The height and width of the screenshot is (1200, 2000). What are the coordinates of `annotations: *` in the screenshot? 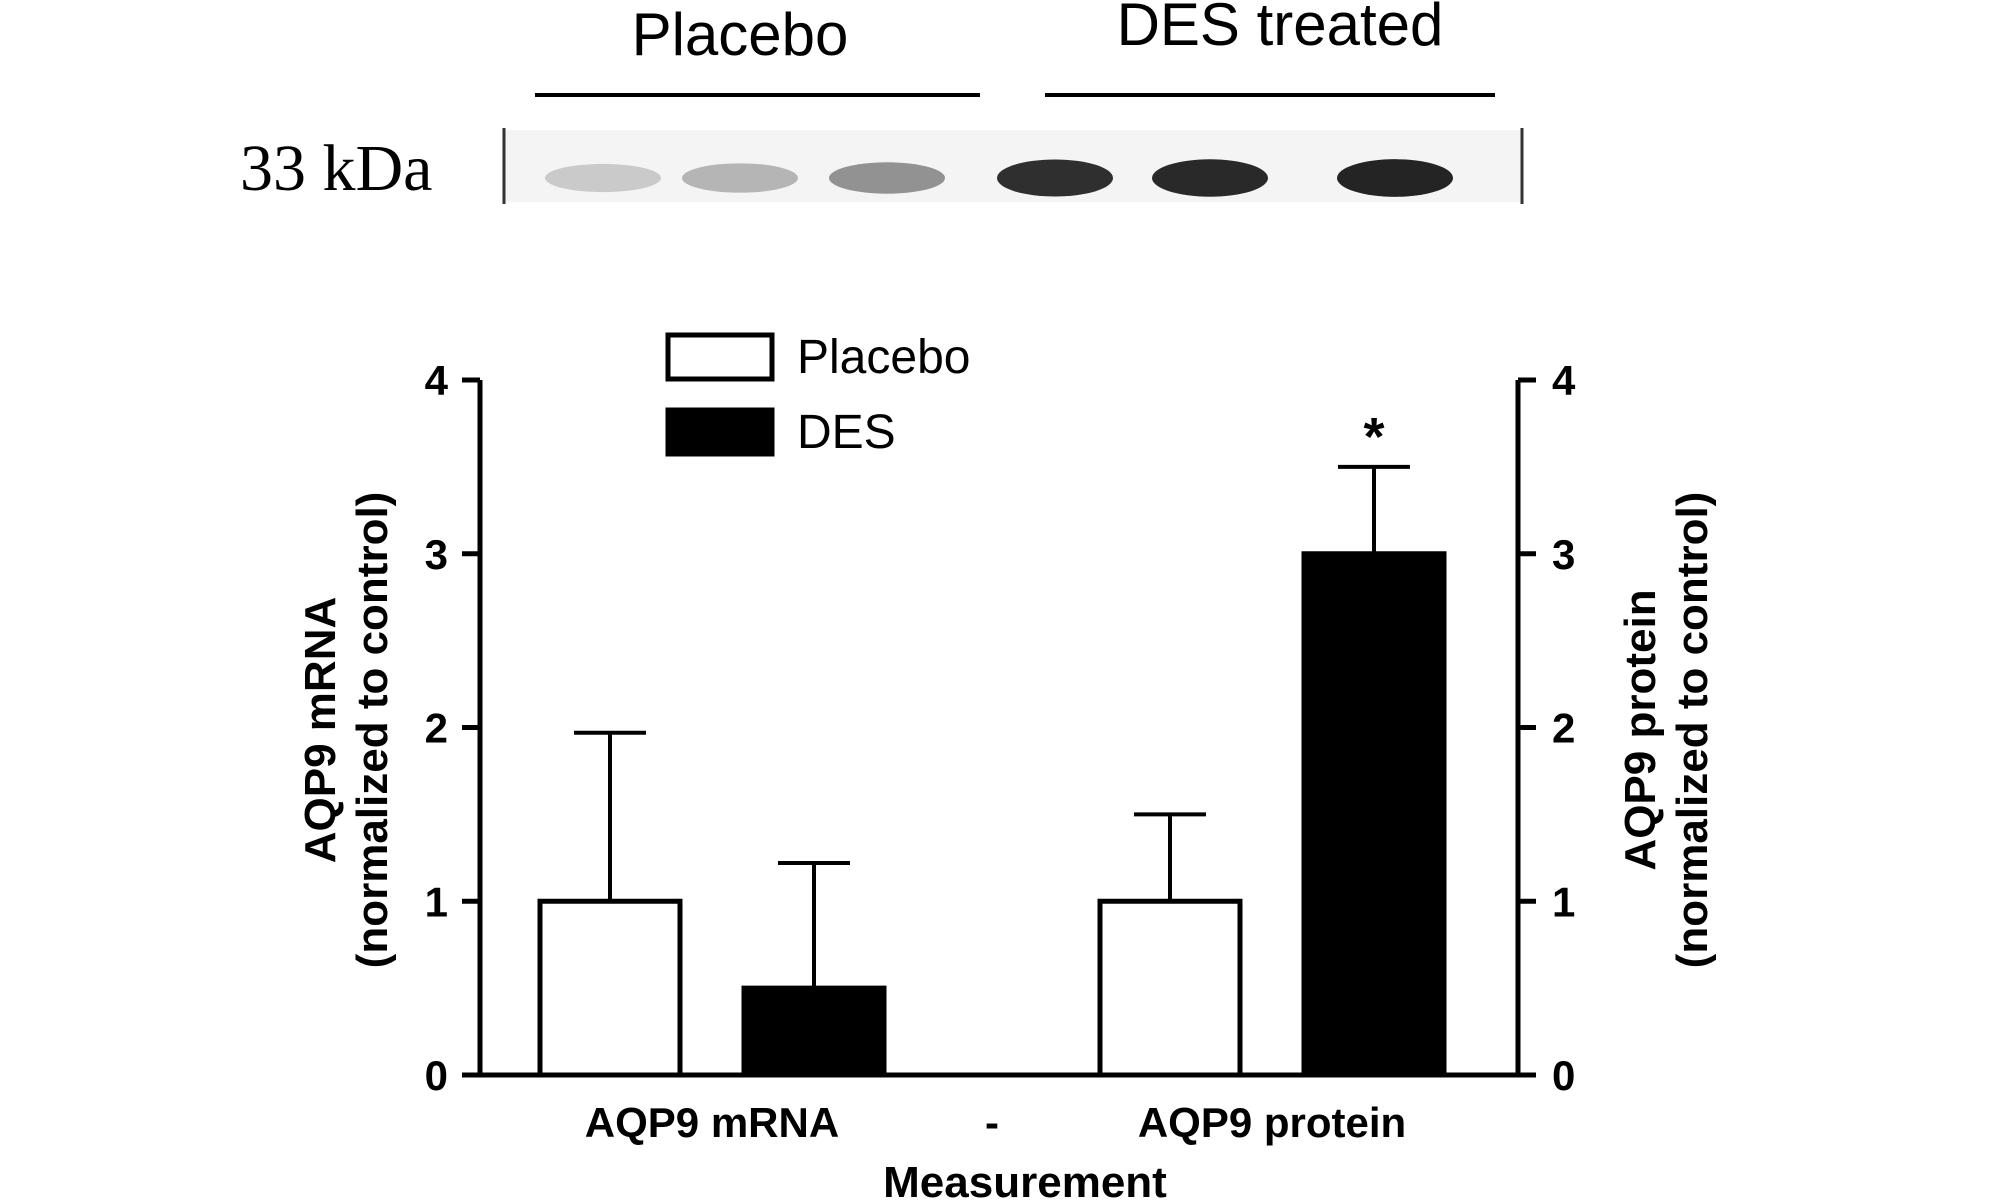 It's located at (1373, 437).